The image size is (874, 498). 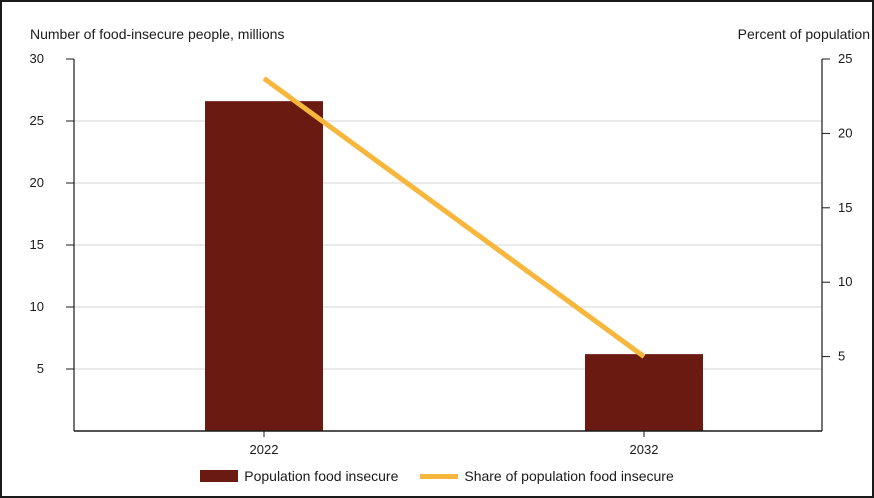 I want to click on right-tick-label: 20, so click(x=845, y=132).